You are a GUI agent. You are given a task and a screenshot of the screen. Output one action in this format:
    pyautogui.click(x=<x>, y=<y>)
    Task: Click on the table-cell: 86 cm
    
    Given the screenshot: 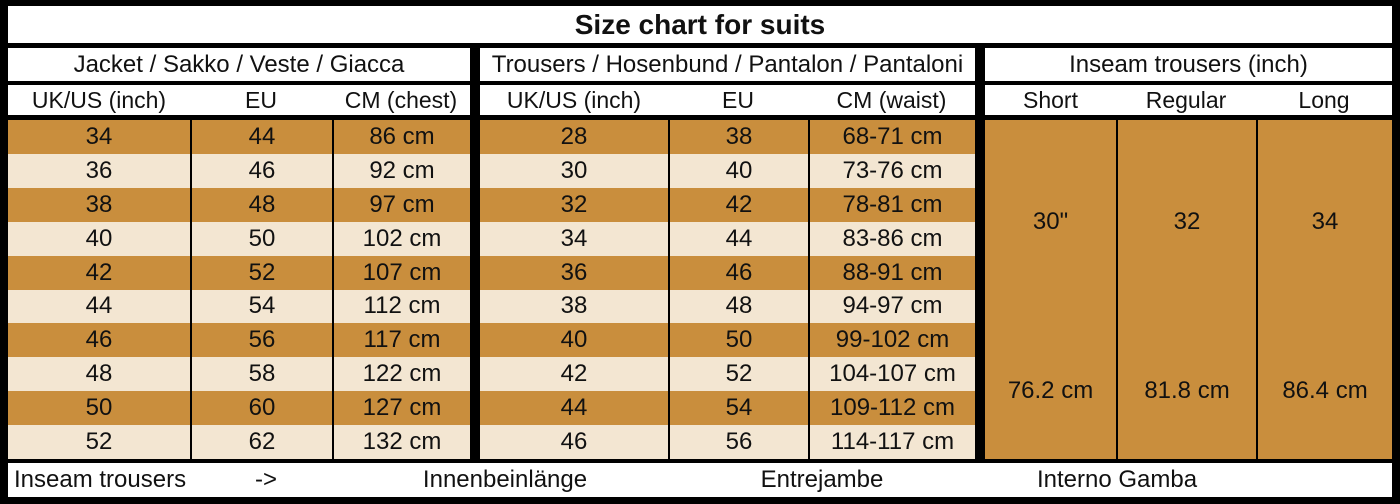 What is the action you would take?
    pyautogui.click(x=401, y=137)
    